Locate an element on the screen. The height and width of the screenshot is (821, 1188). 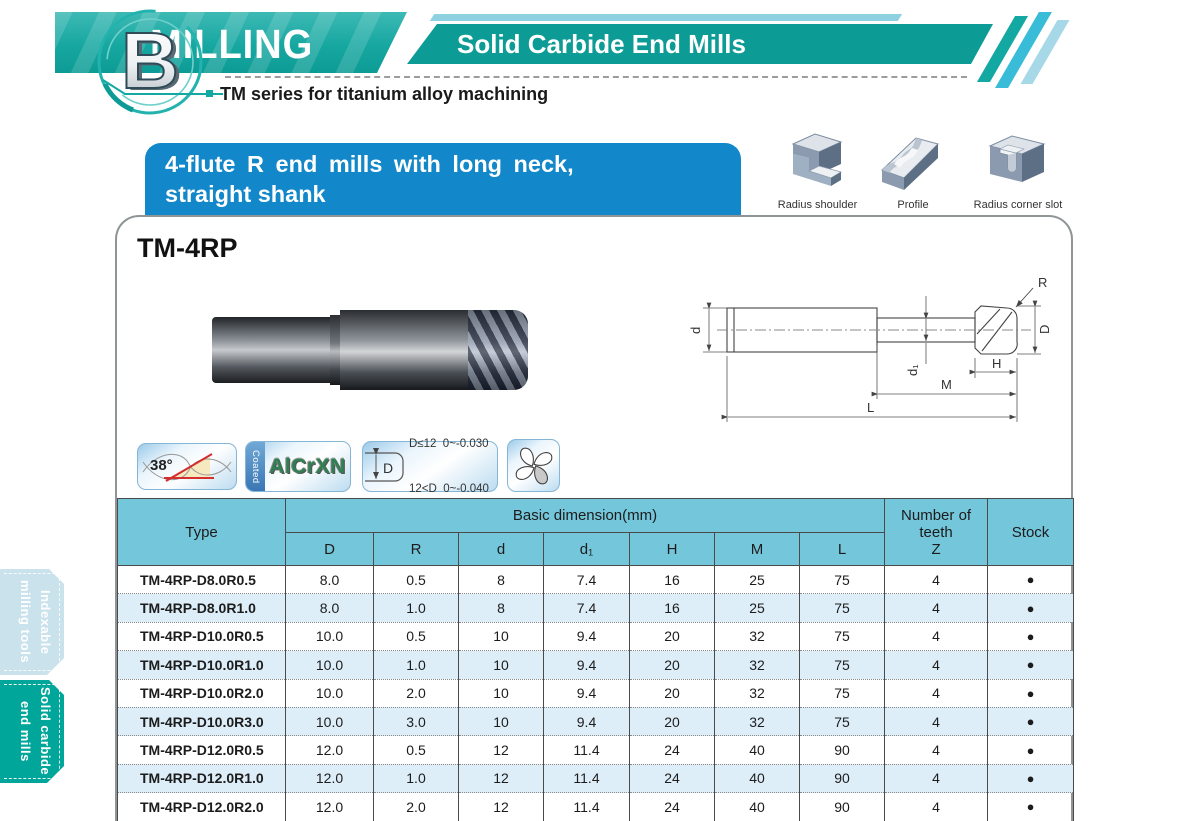
dim-label-L: L is located at coordinates (870, 407).